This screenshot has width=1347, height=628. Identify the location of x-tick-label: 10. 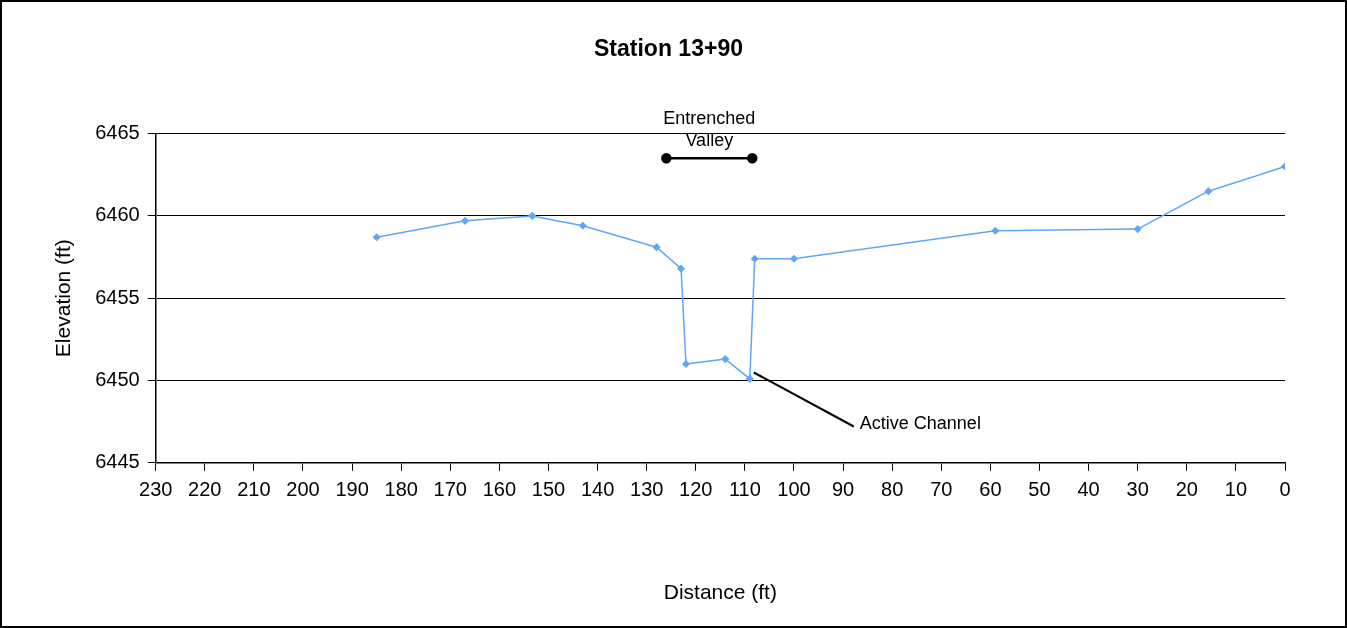
(1236, 489).